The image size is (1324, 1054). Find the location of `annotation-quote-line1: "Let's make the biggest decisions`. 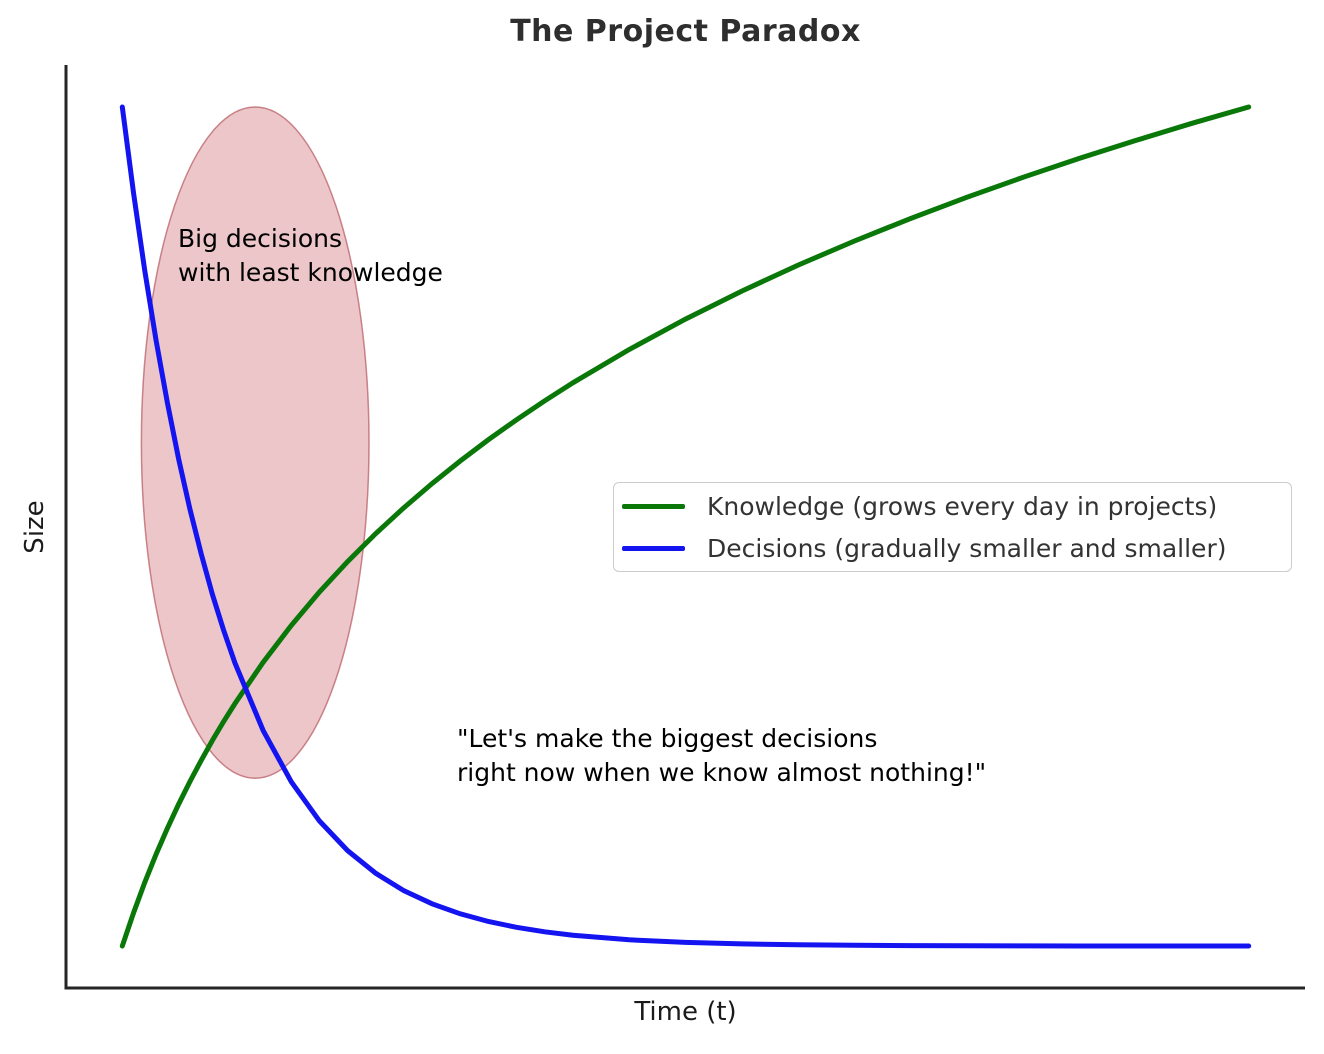

annotation-quote-line1: "Let's make the biggest decisions is located at coordinates (667, 738).